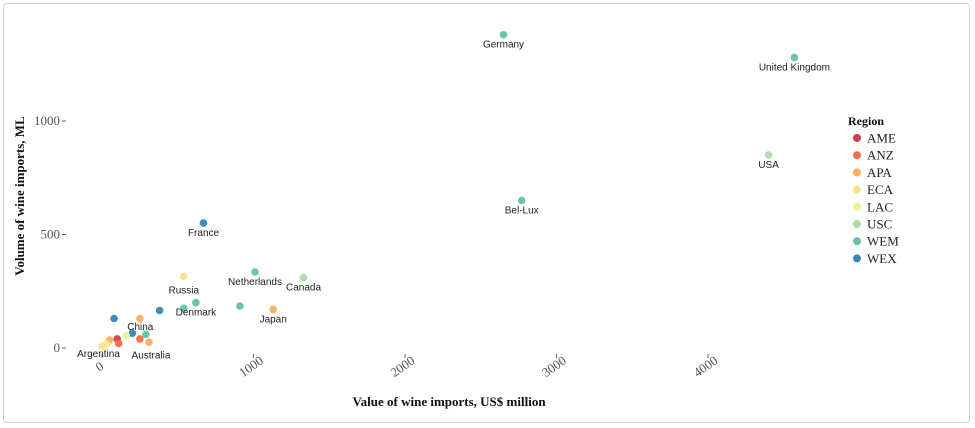  What do you see at coordinates (255, 282) in the screenshot?
I see `point-label-netherlands: Netherlands` at bounding box center [255, 282].